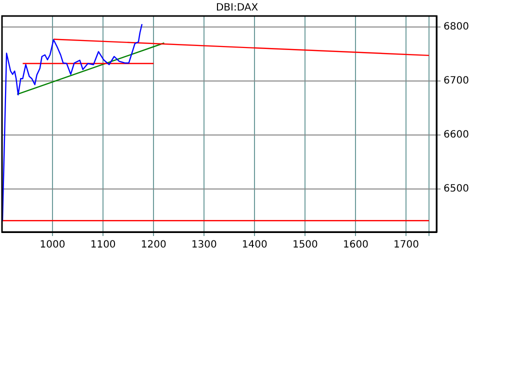 This screenshot has width=512, height=384. Describe the element at coordinates (103, 245) in the screenshot. I see `x-tick-label: 1100` at that location.